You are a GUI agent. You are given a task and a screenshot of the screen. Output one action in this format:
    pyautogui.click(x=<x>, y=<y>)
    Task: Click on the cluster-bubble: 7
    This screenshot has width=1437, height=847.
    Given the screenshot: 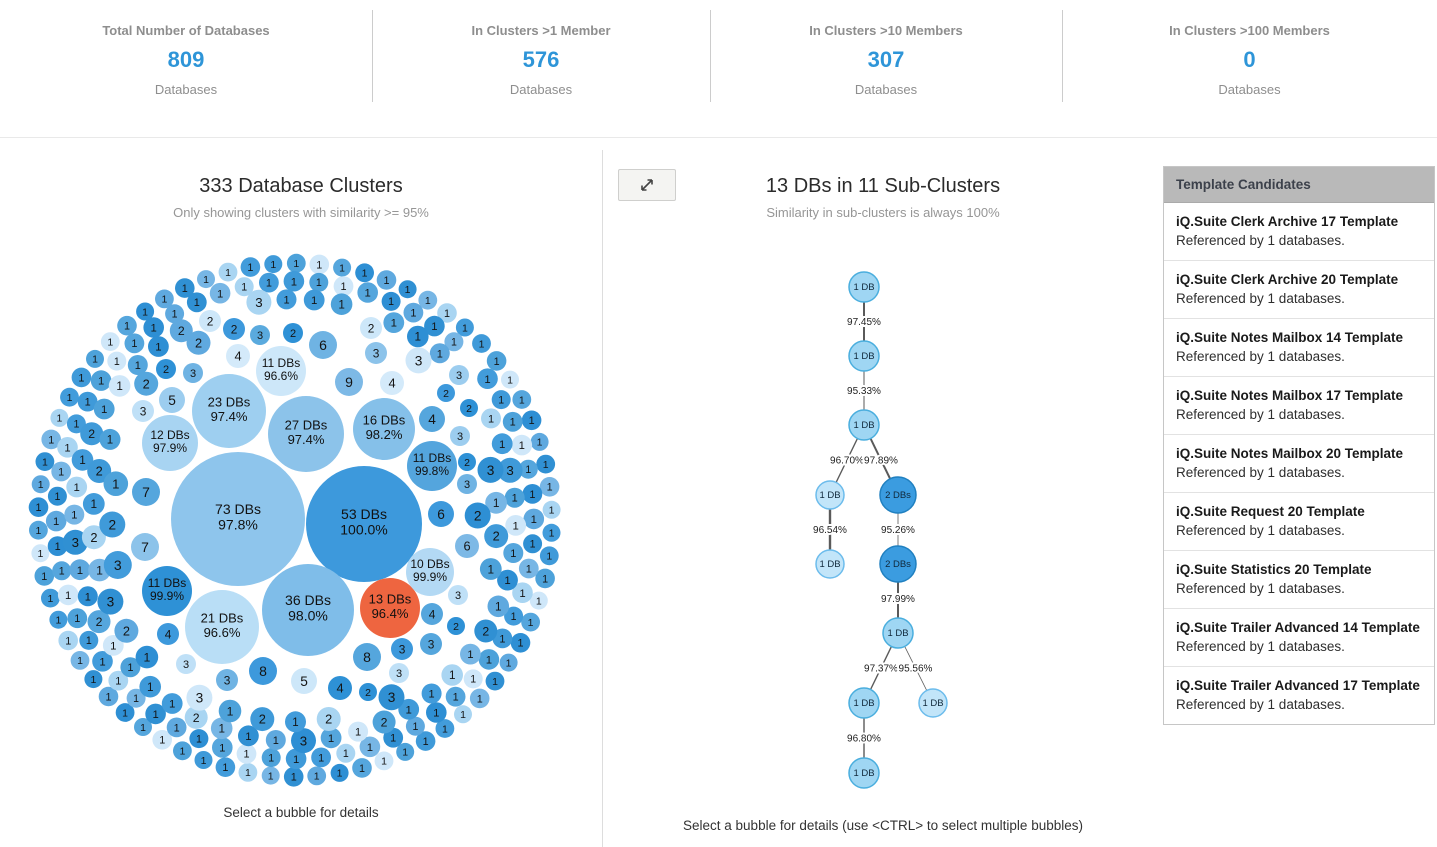 What is the action you would take?
    pyautogui.click(x=145, y=547)
    